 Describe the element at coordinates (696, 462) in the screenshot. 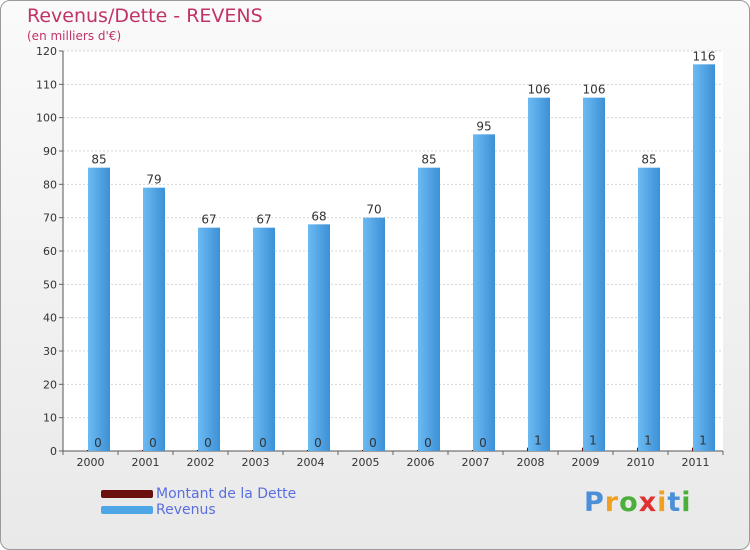

I see `x-tick-label: 2011` at that location.